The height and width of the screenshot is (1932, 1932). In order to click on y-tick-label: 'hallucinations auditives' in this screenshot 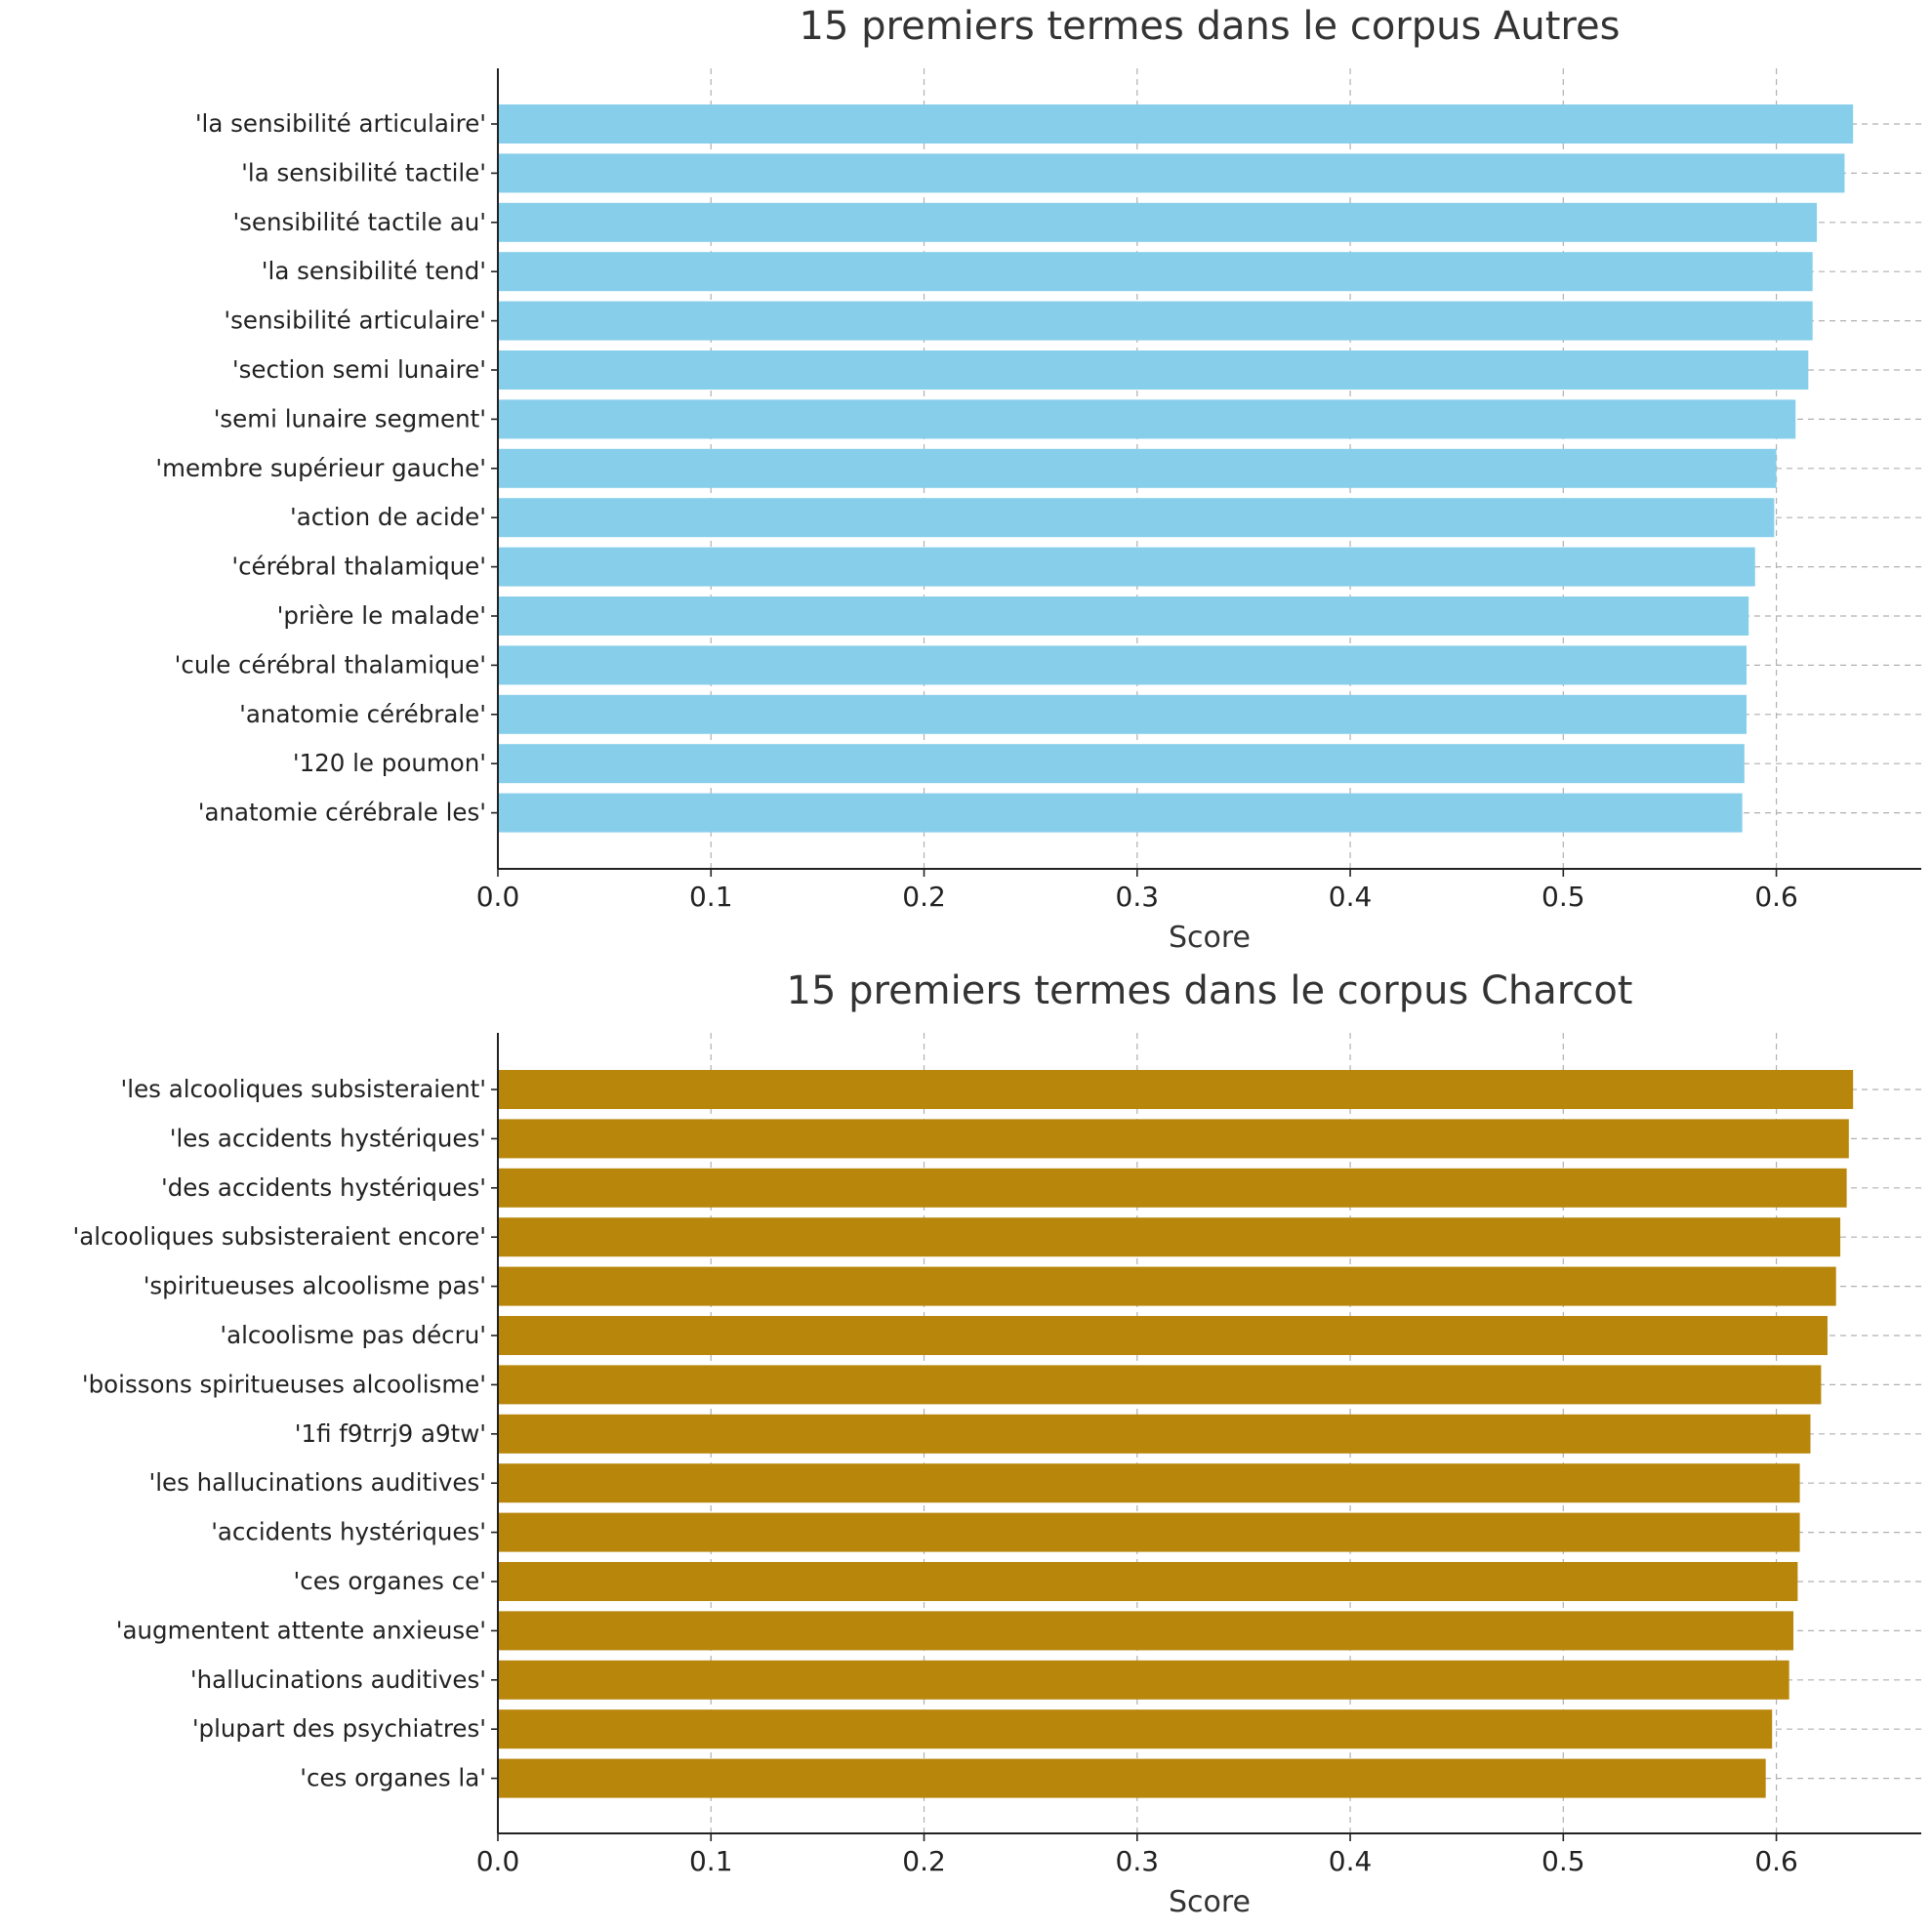, I will do `click(338, 1679)`.